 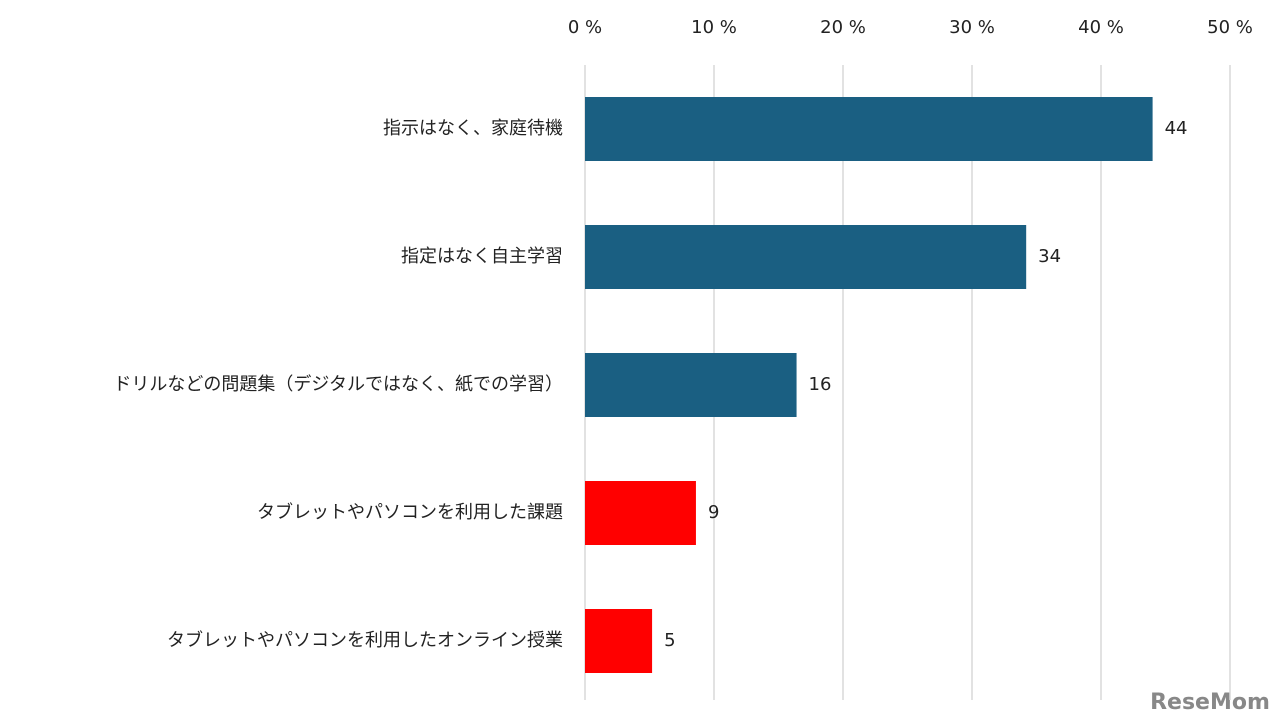 I want to click on data-label: 5, so click(x=669, y=640).